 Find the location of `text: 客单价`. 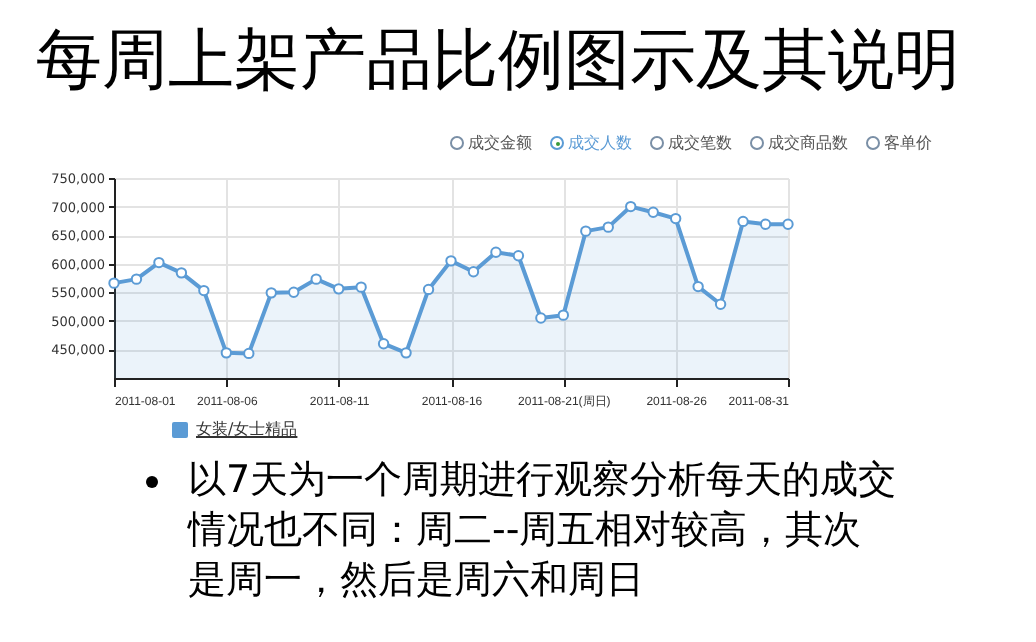

text: 客单价 is located at coordinates (908, 143).